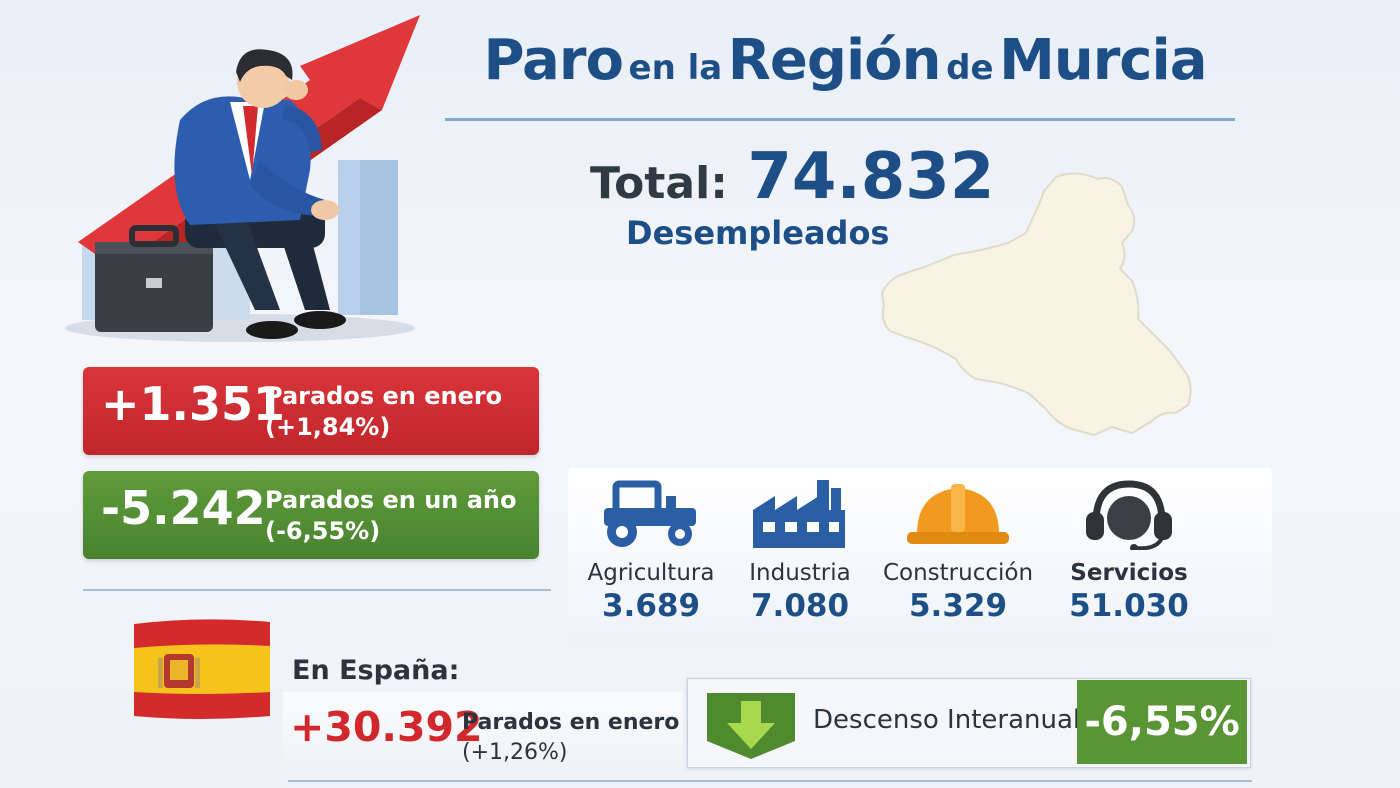 This screenshot has width=1400, height=788. I want to click on yearly-change-desc: Parados en un año (-6,55%), so click(391, 516).